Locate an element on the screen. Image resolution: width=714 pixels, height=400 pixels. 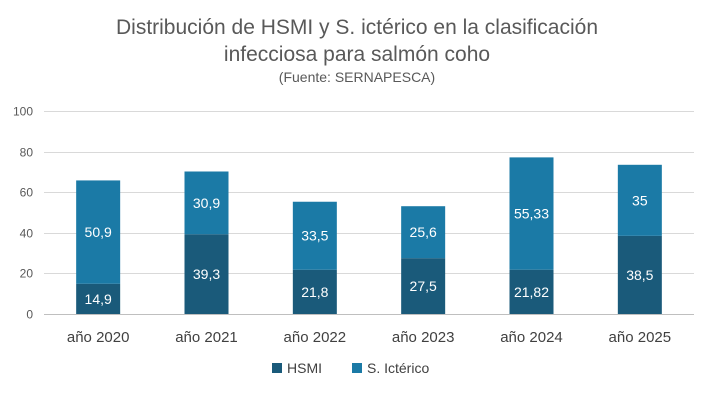
data-label: 50,9 is located at coordinates (98, 232).